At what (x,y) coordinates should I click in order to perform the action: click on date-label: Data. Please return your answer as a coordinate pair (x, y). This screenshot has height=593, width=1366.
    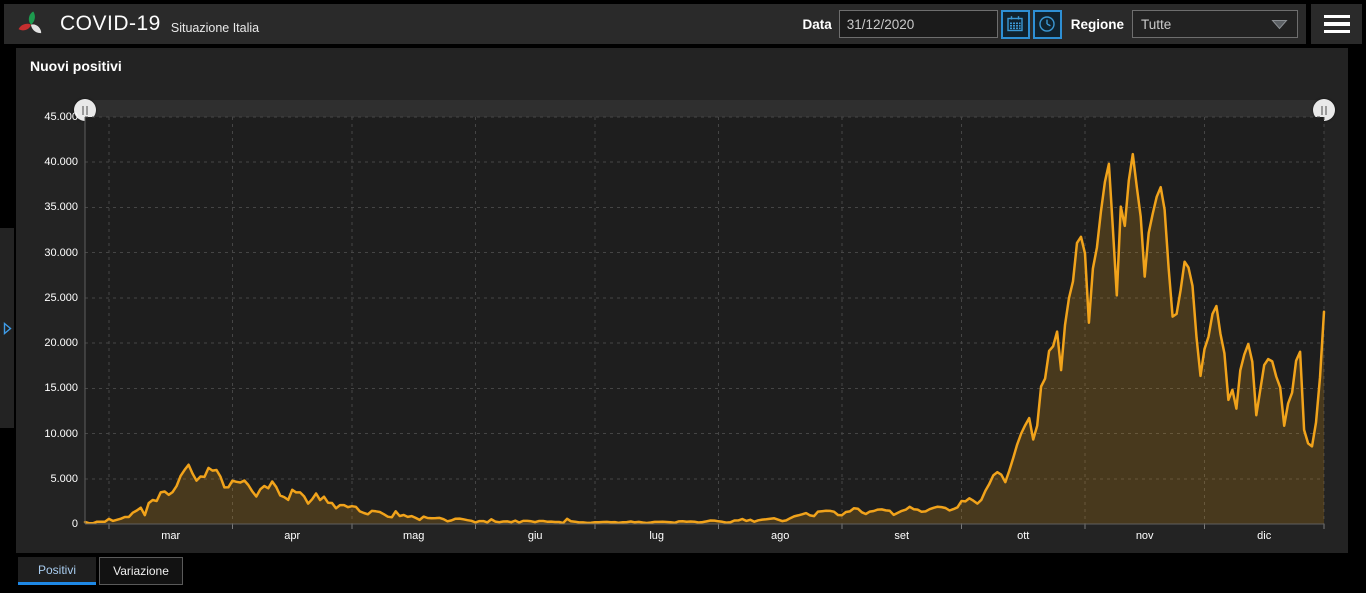
    Looking at the image, I should click on (817, 24).